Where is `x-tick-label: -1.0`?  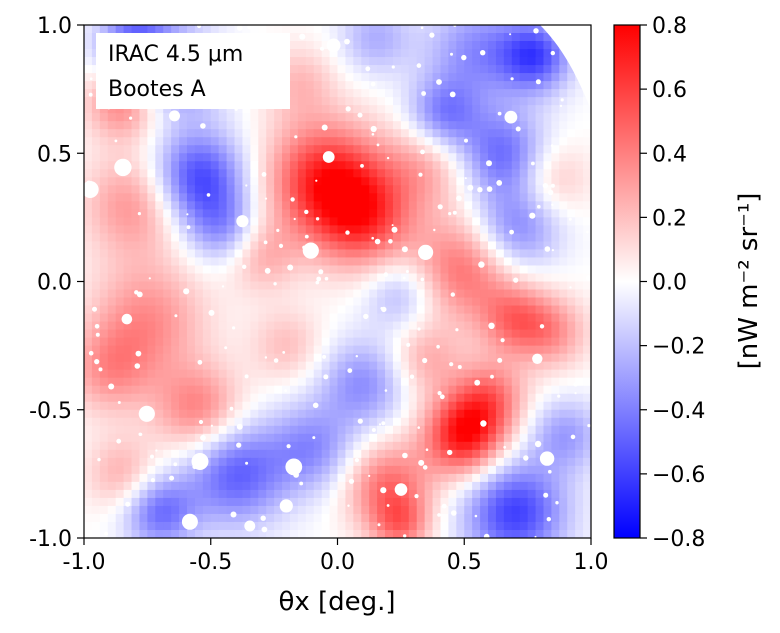
x-tick-label: -1.0 is located at coordinates (84, 562).